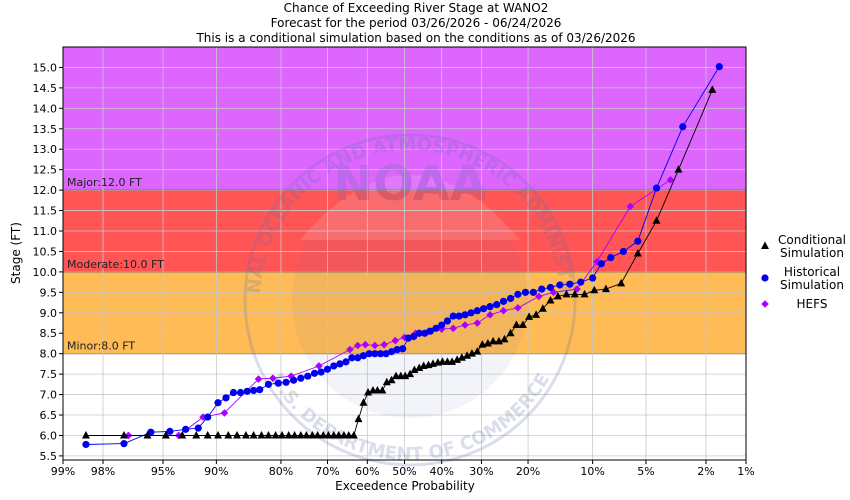 The height and width of the screenshot is (500, 850). I want to click on watermark-logo-text: NOAA, so click(410, 184).